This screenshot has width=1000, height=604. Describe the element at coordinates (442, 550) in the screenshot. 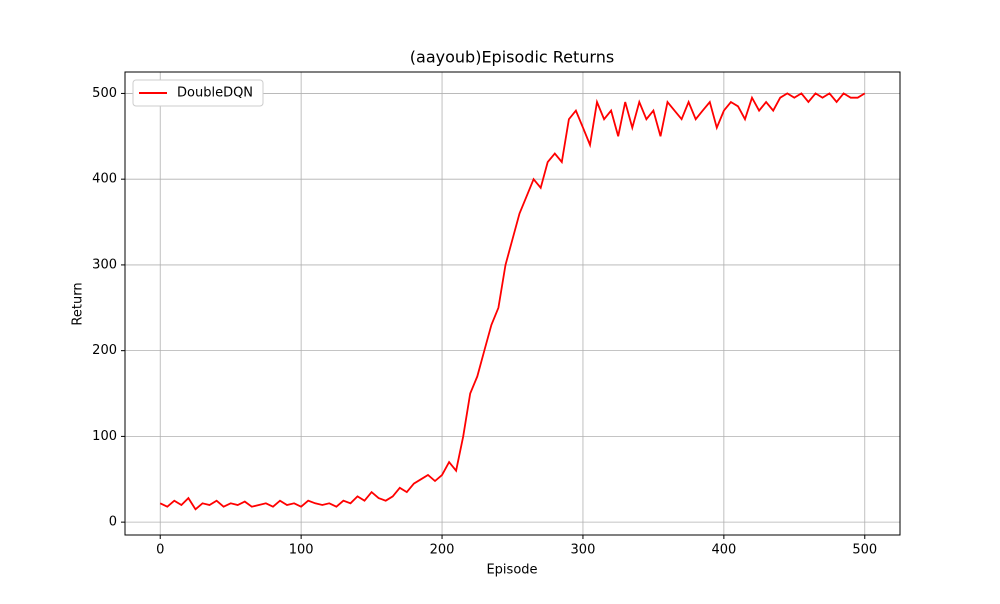

I see `x-tick-label: 200` at that location.